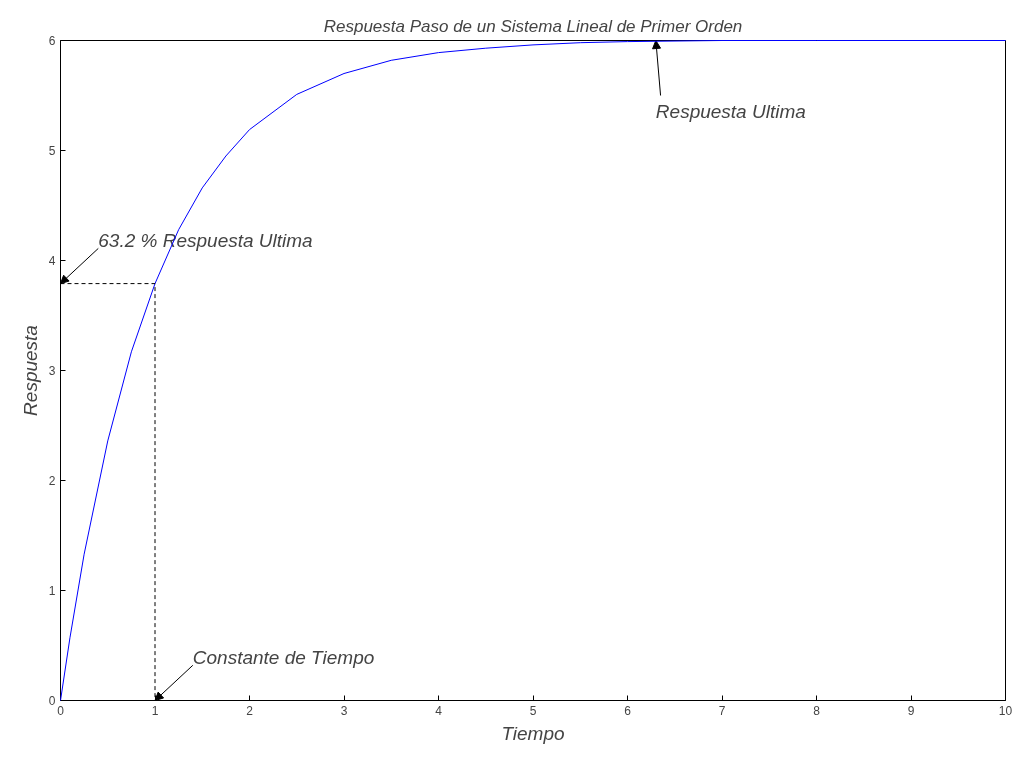  What do you see at coordinates (30, 370) in the screenshot?
I see `y-axis-title: Respuesta` at bounding box center [30, 370].